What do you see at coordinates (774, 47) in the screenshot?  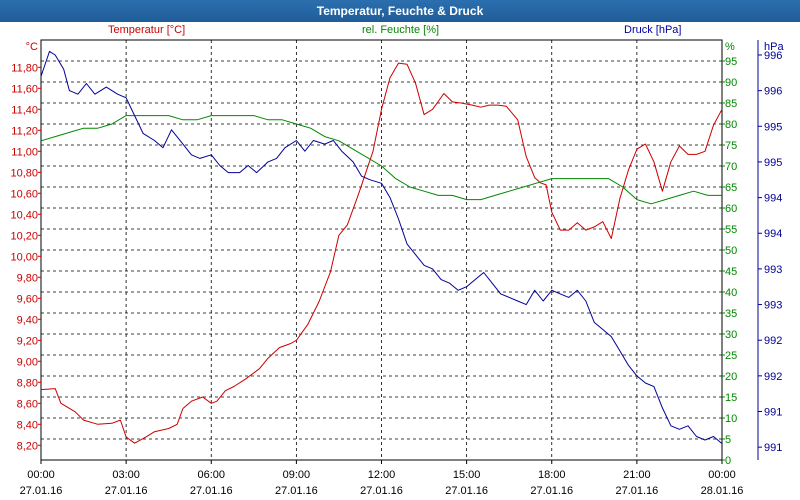 I see `press-axis-unit: hPa` at bounding box center [774, 47].